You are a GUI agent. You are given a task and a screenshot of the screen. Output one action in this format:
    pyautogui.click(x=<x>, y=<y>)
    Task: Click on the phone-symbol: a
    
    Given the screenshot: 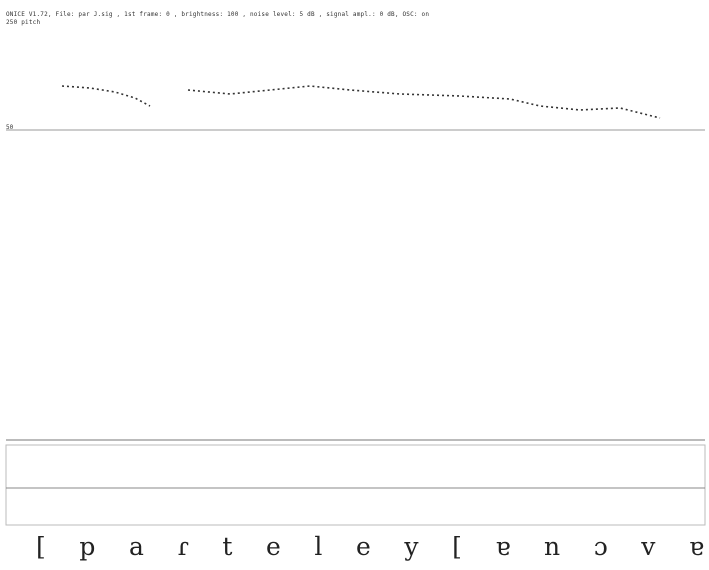 What is the action you would take?
    pyautogui.click(x=136, y=546)
    